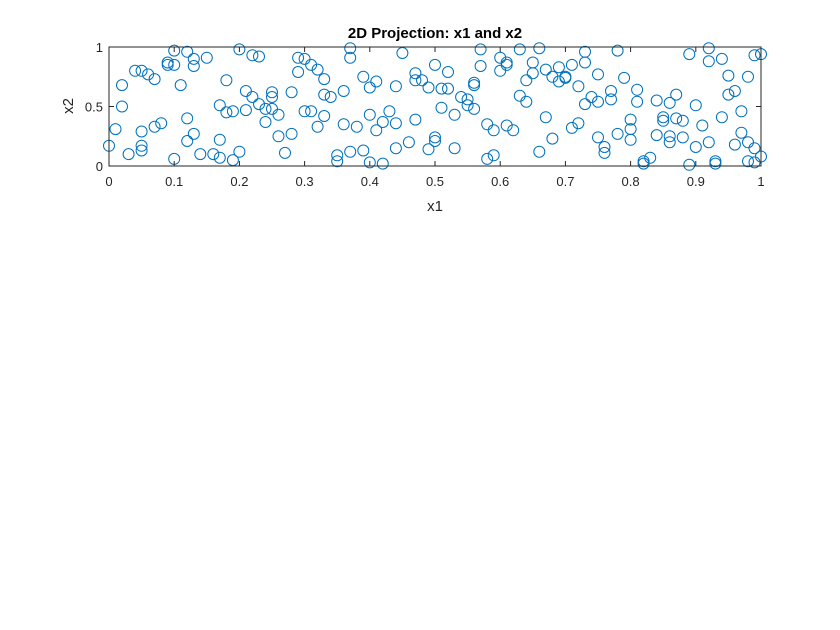 The width and height of the screenshot is (840, 630). I want to click on x-tick-label: 1, so click(760, 181).